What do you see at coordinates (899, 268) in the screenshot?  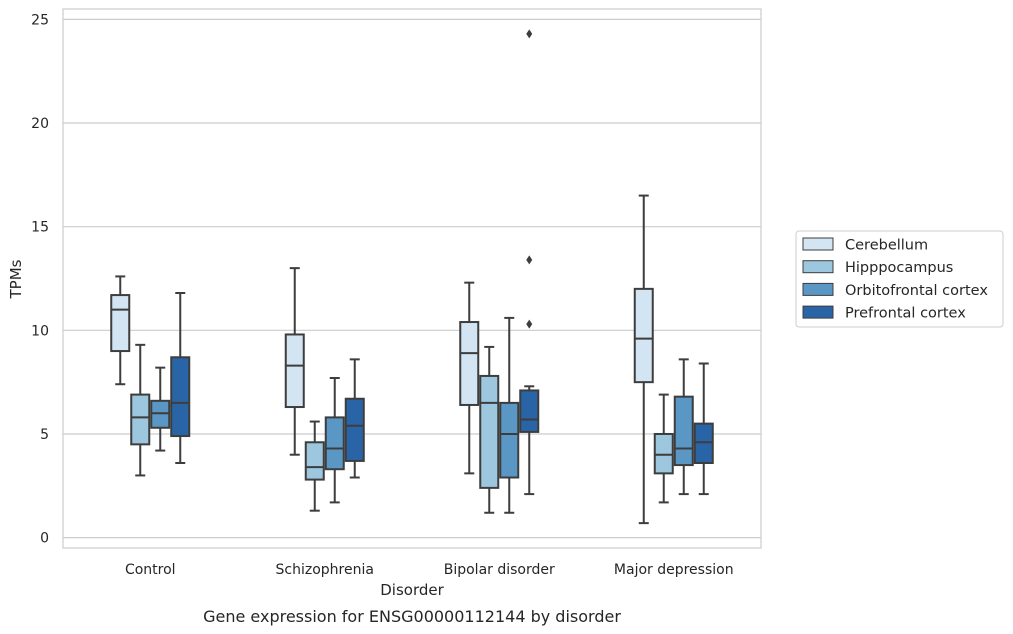 I see `legend-label: Hipppocampus` at bounding box center [899, 268].